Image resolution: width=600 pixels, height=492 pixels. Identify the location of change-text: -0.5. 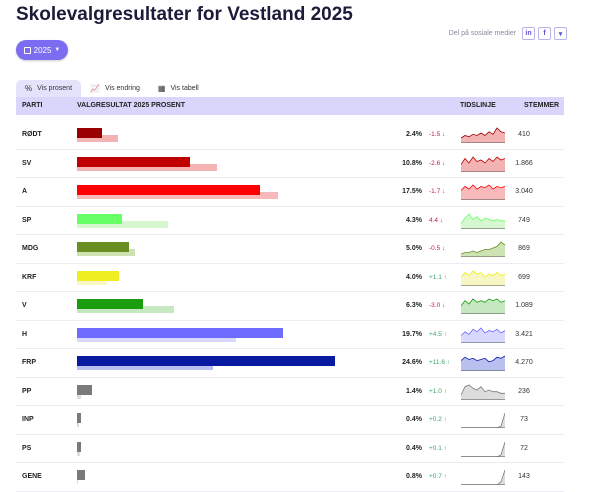
(435, 248).